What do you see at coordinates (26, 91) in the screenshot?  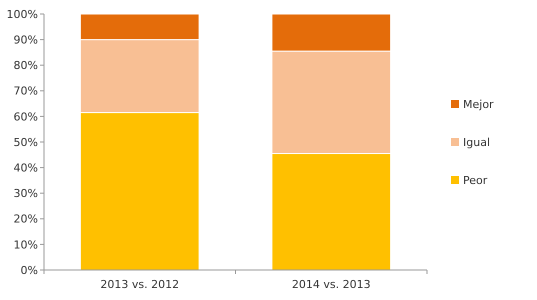 I see `y-tick-label: 70%` at bounding box center [26, 91].